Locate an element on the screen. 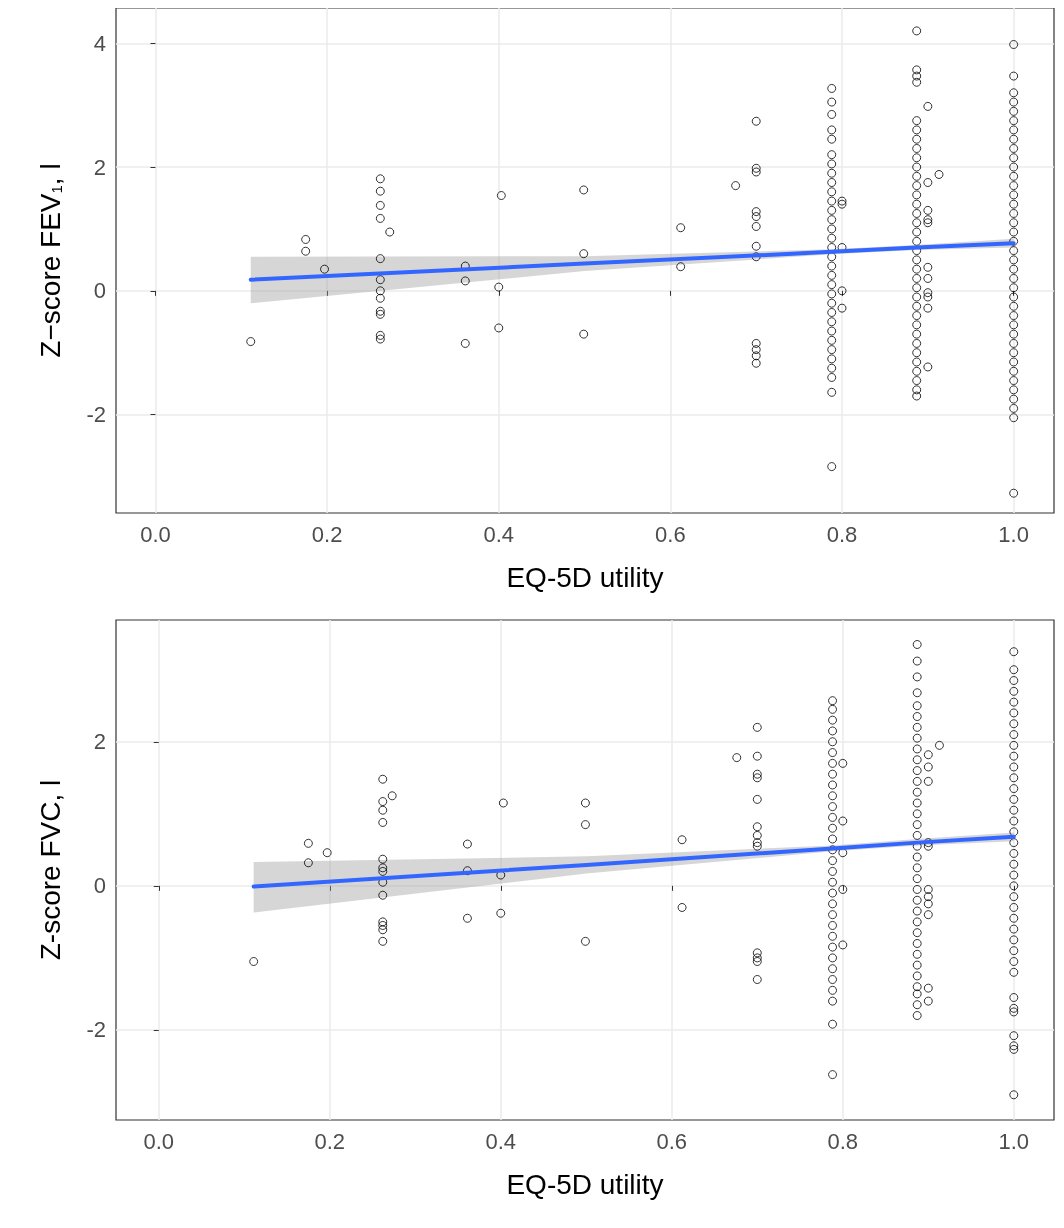 Image resolution: width=1064 pixels, height=1228 pixels. y-axis-title: Z-score FVC, l is located at coordinates (50, 870).